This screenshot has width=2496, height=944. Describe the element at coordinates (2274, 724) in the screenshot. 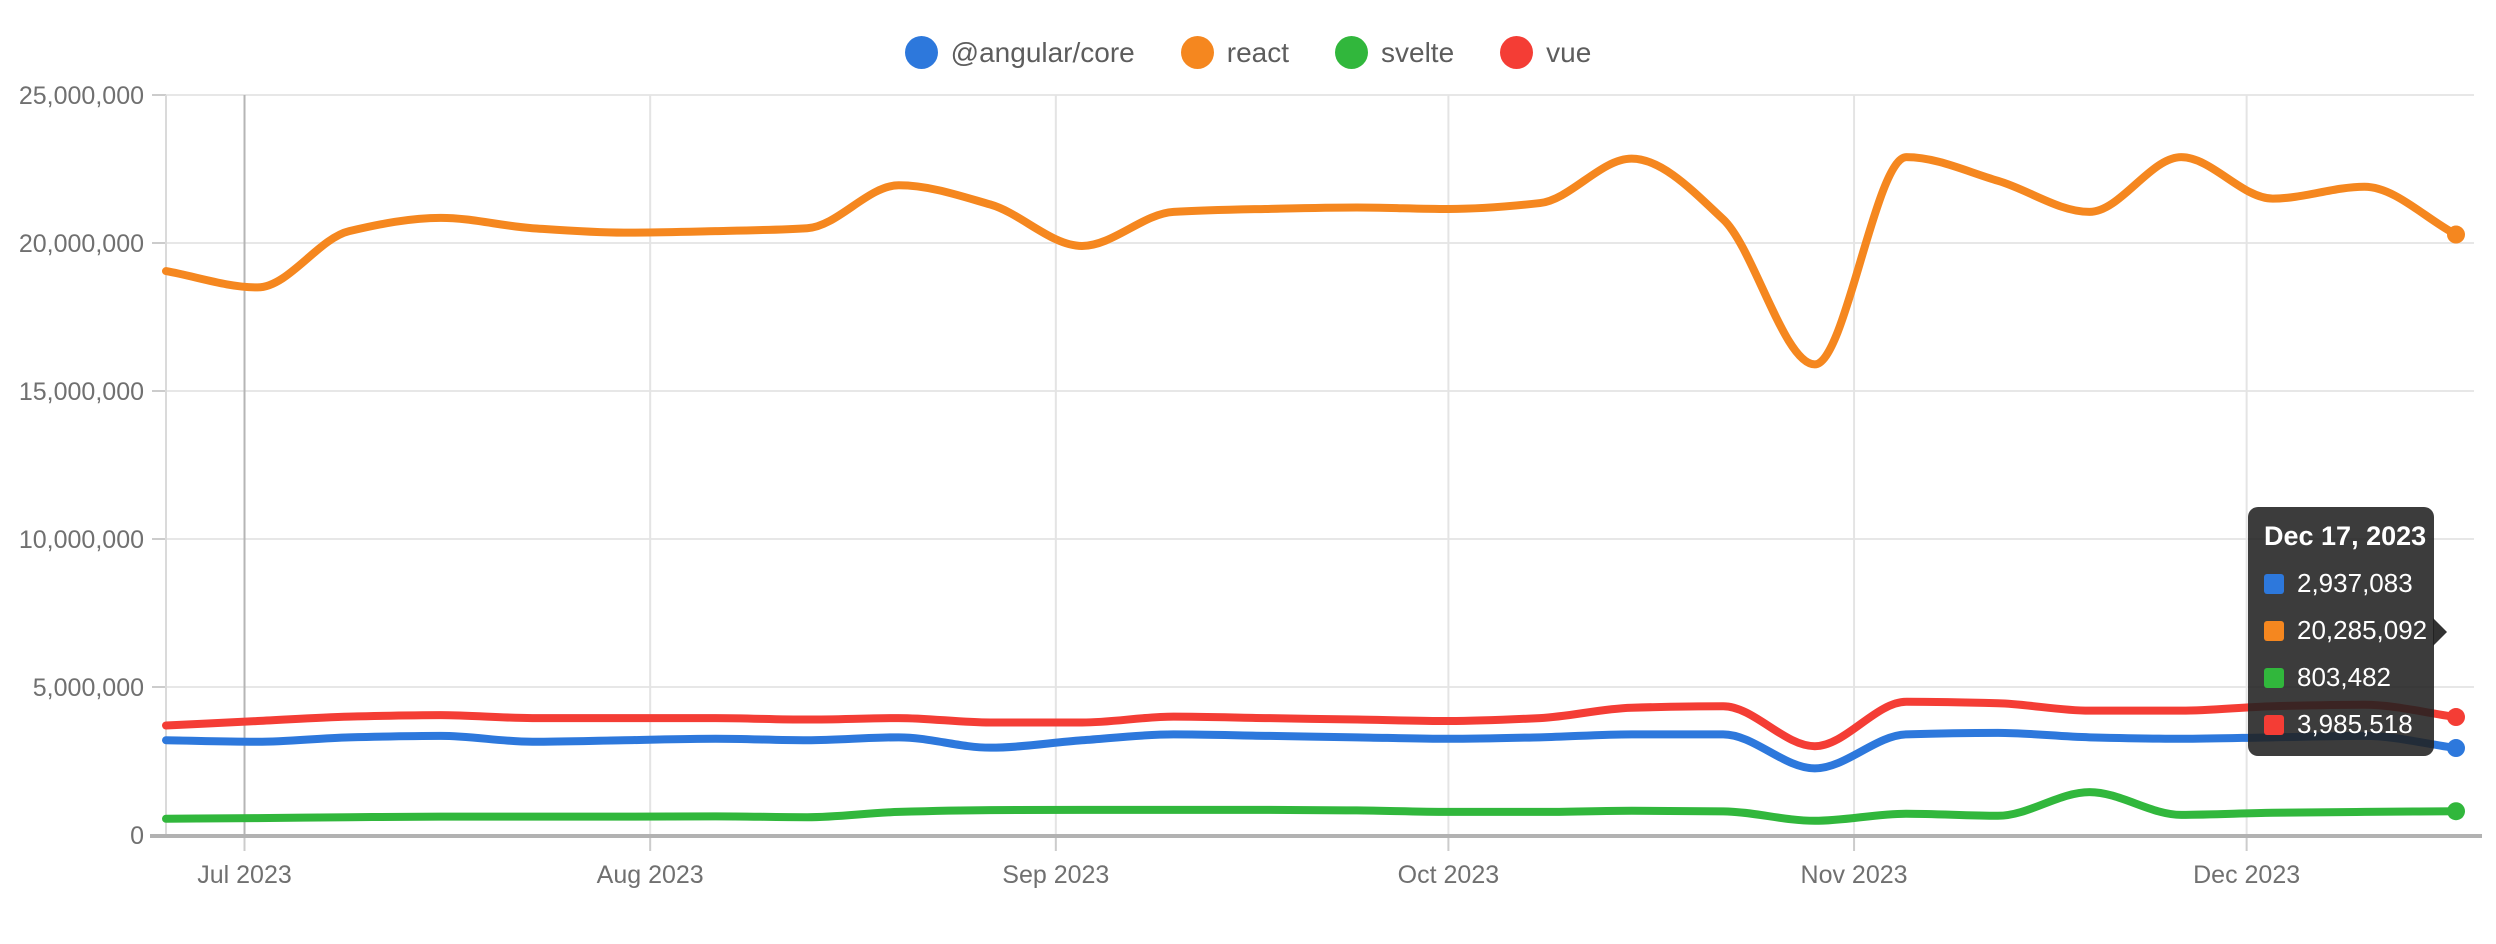

I see `vue-swatch-icon` at that location.